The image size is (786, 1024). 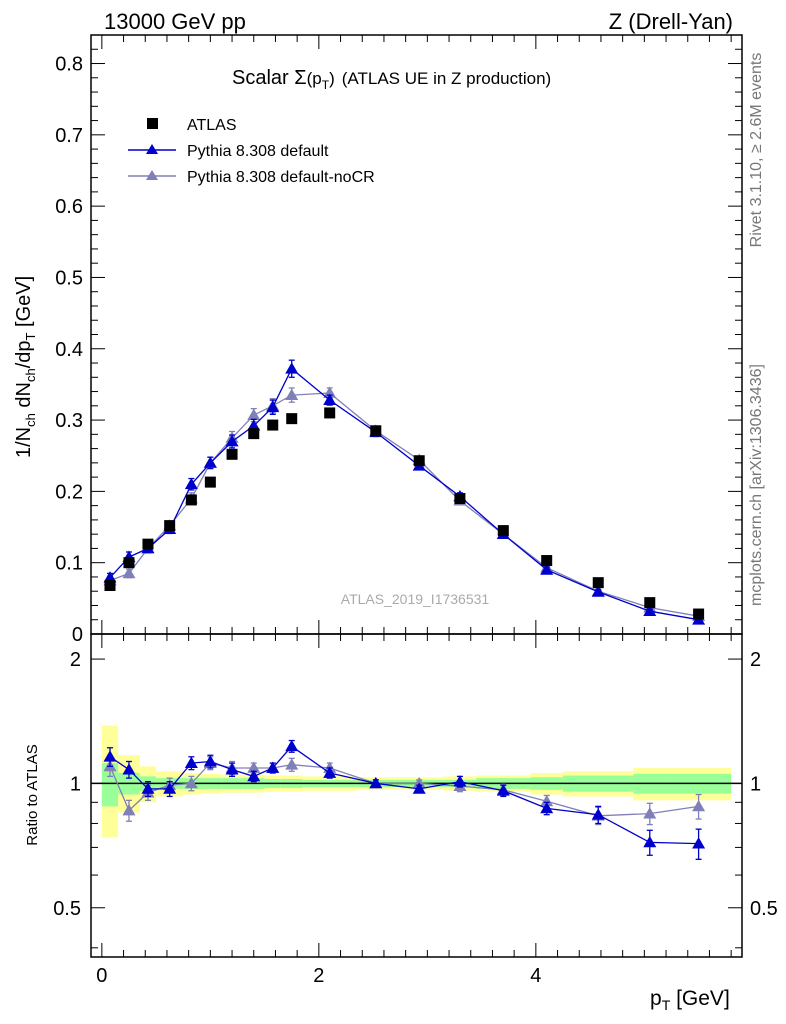 What do you see at coordinates (32, 794) in the screenshot?
I see `ratio-y-axis-title: Ratio to ATLAS` at bounding box center [32, 794].